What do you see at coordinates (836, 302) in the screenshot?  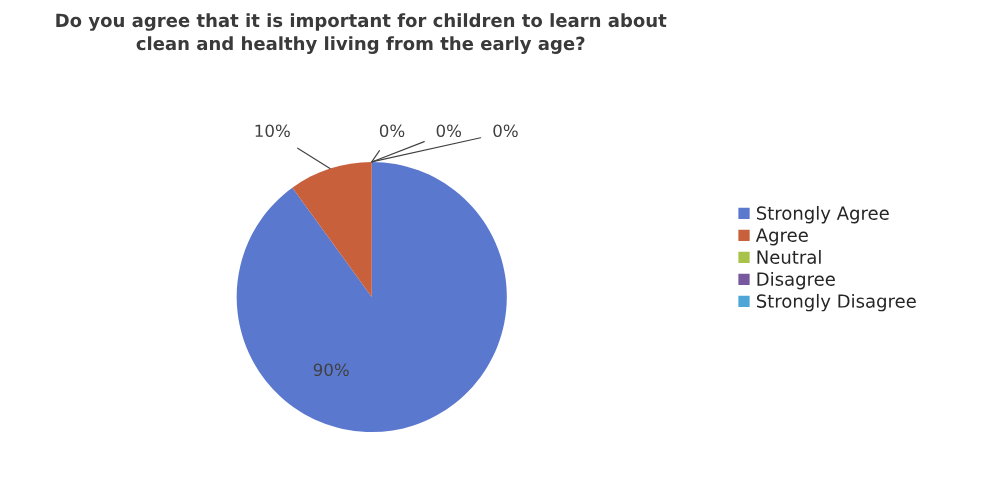 I see `legend-label: Strongly Disagree` at bounding box center [836, 302].